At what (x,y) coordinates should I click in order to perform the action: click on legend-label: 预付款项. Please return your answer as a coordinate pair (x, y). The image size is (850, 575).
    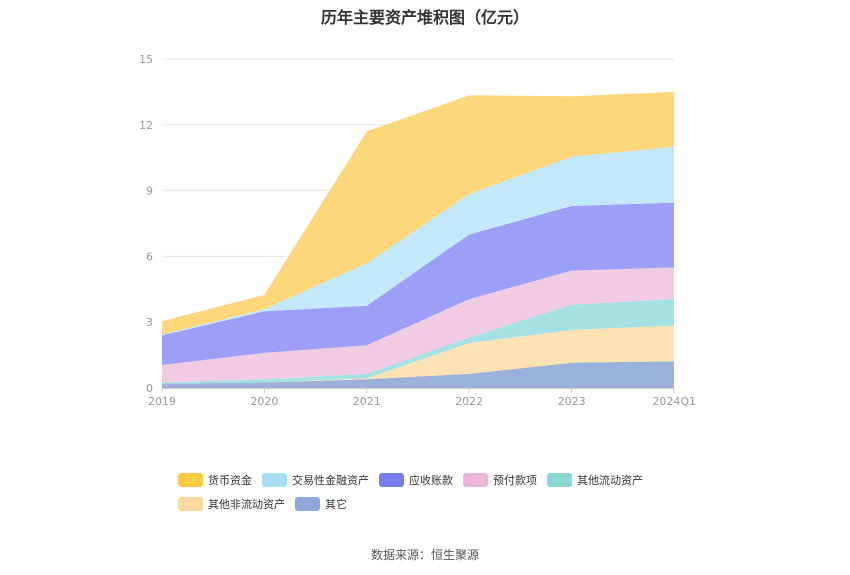
    Looking at the image, I should click on (515, 480).